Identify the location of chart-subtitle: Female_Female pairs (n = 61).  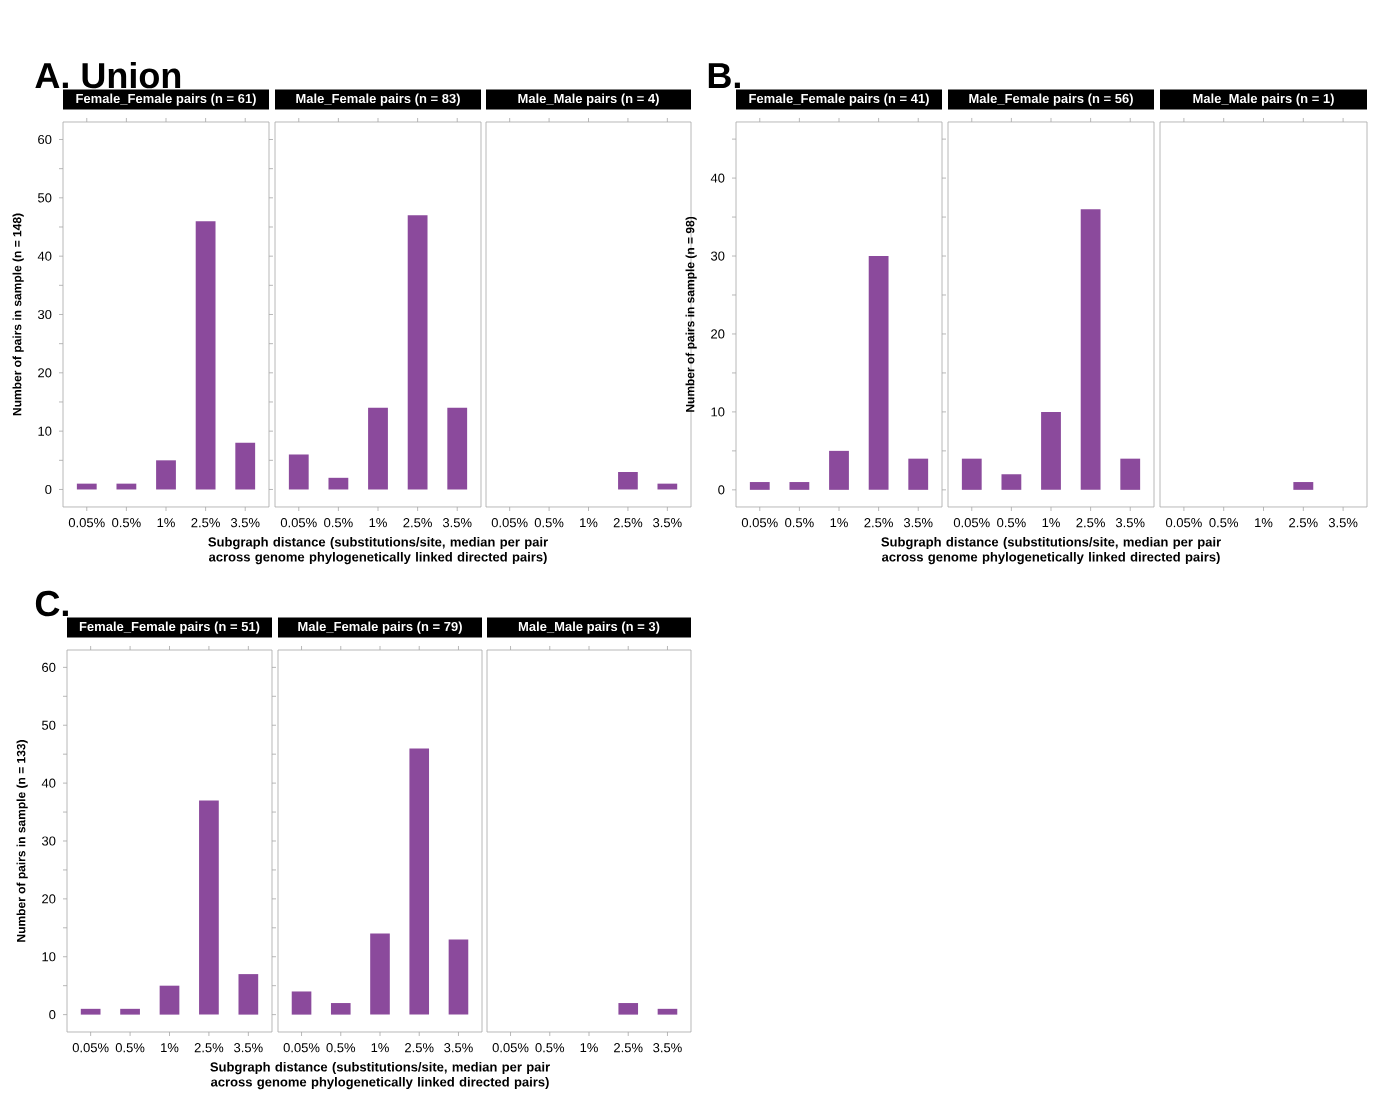
(166, 99).